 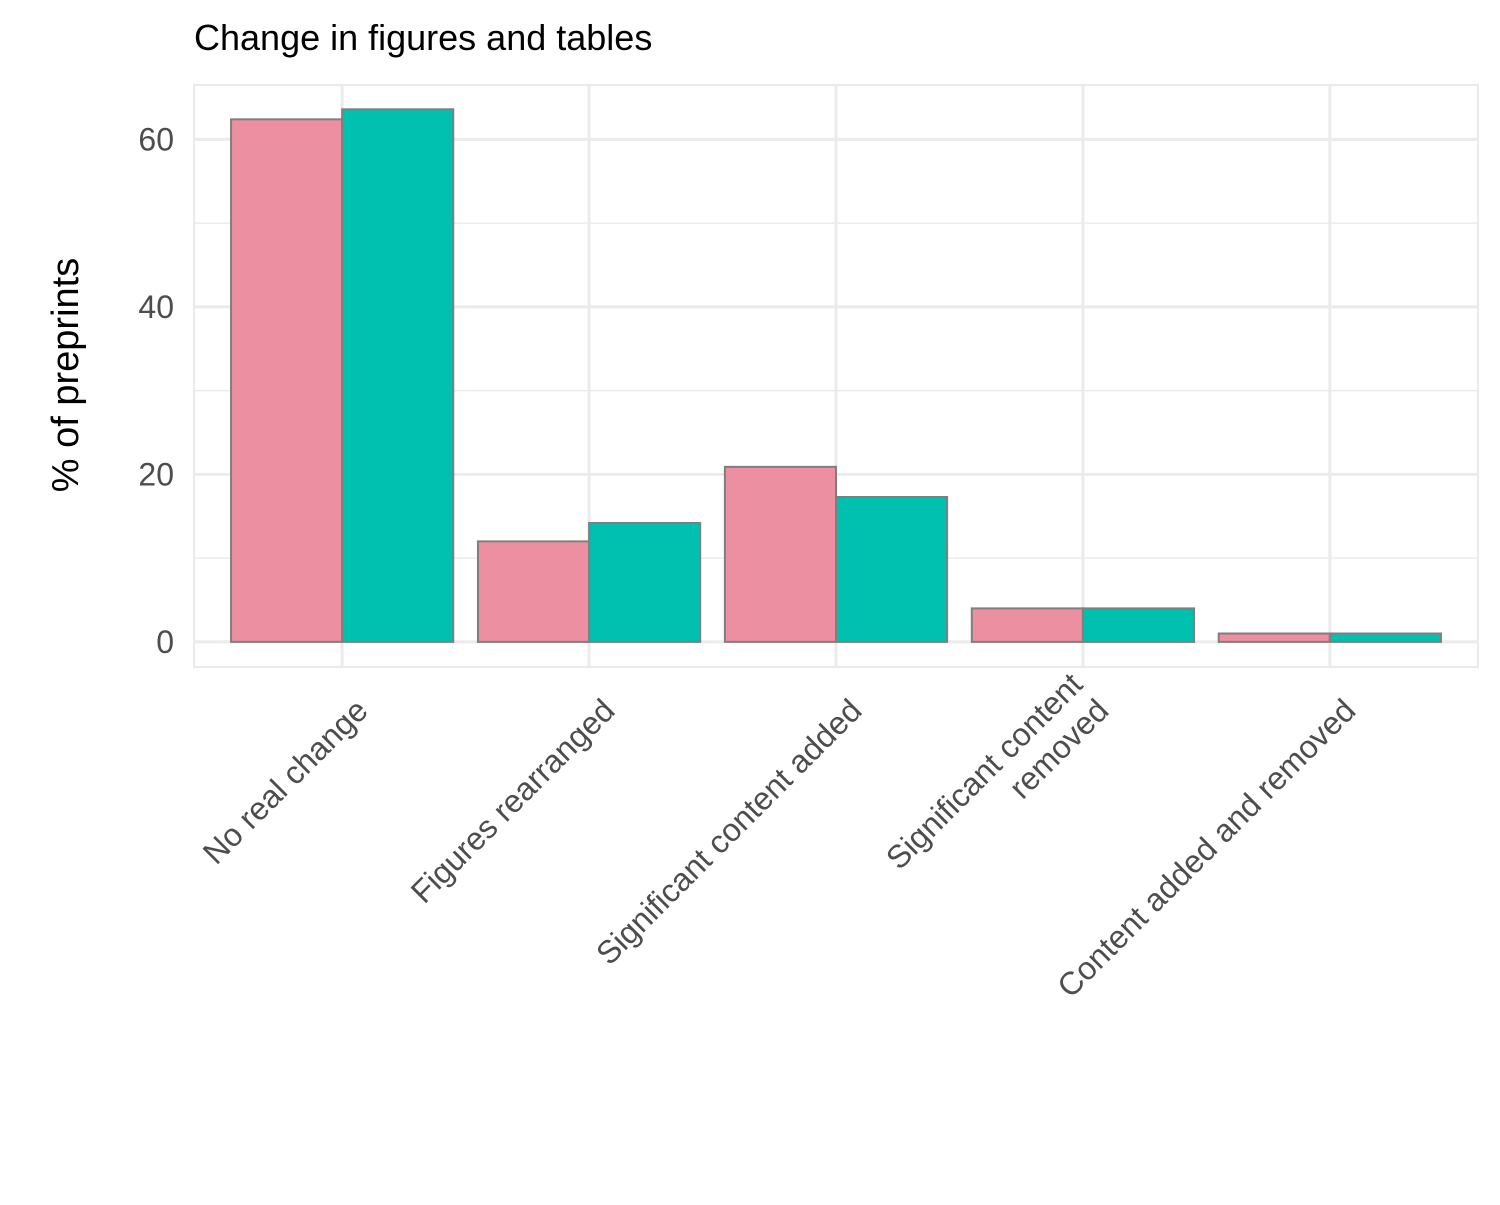 I want to click on x-category-label: No real change, so click(x=285, y=781).